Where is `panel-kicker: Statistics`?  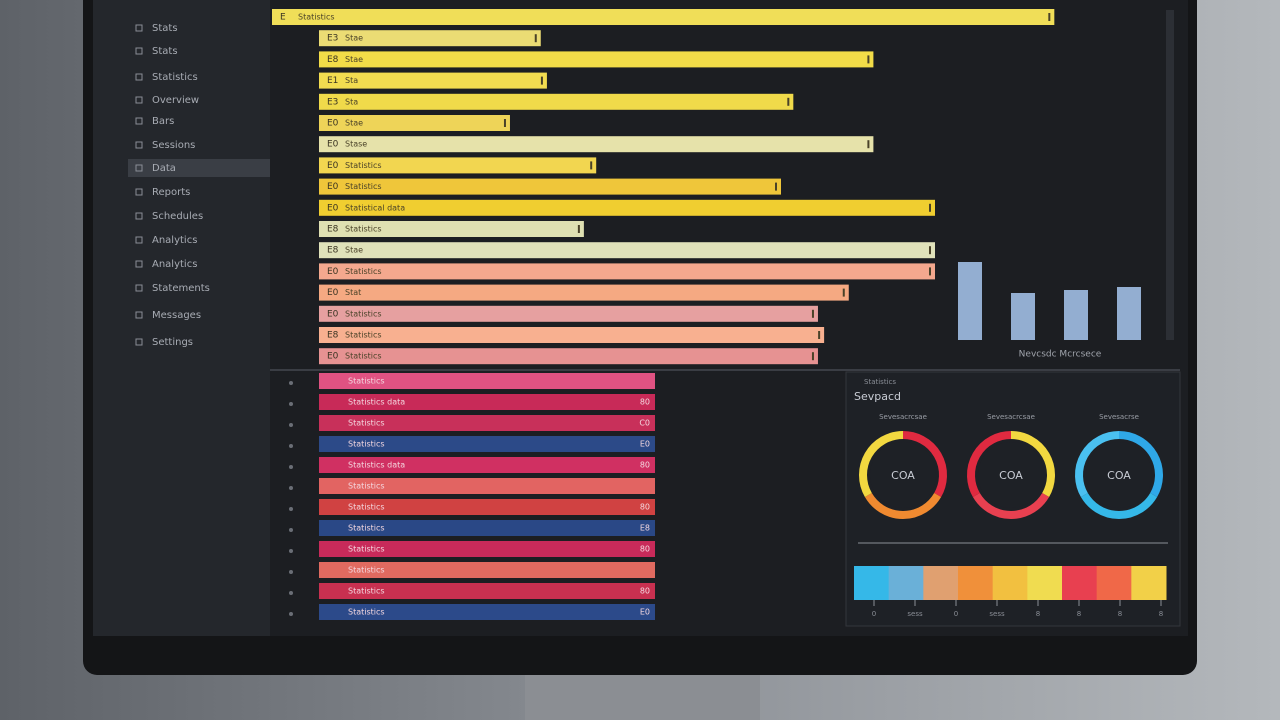
panel-kicker: Statistics is located at coordinates (880, 382).